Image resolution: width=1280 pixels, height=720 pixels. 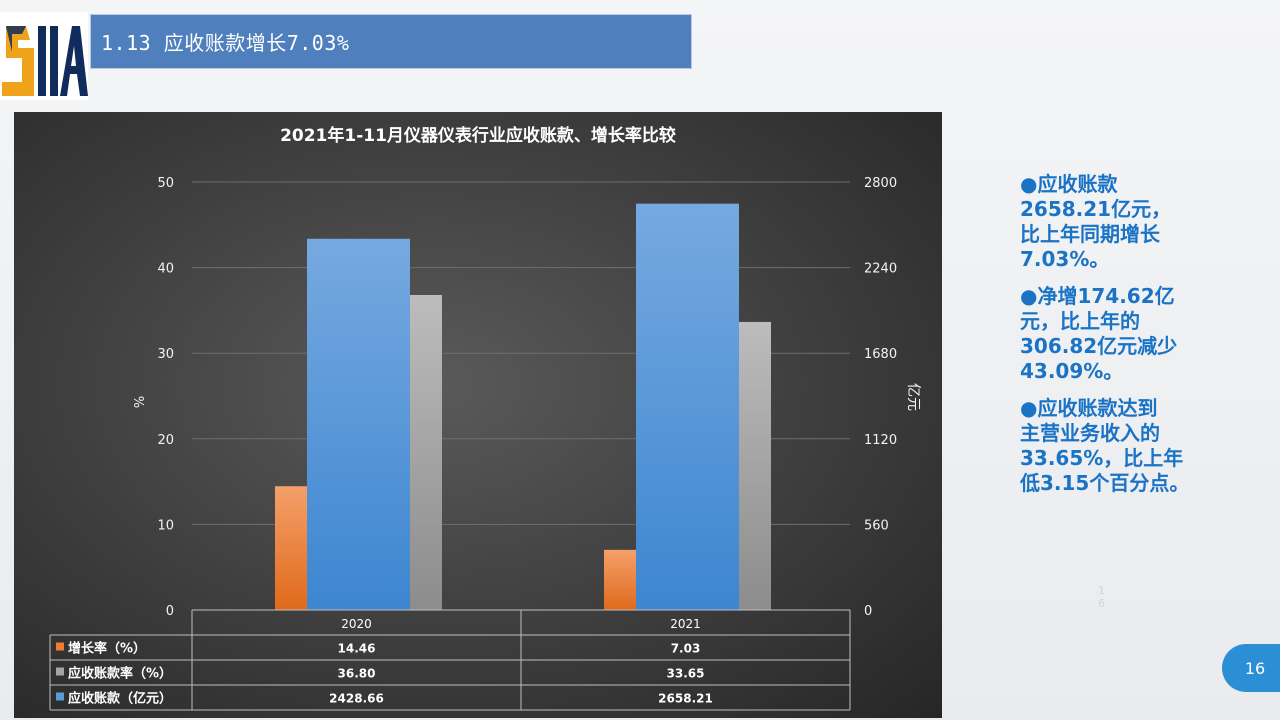 What do you see at coordinates (478, 135) in the screenshot?
I see `chart-title: 2021年1-11月仪器仪表行业应收账款、增长率比较` at bounding box center [478, 135].